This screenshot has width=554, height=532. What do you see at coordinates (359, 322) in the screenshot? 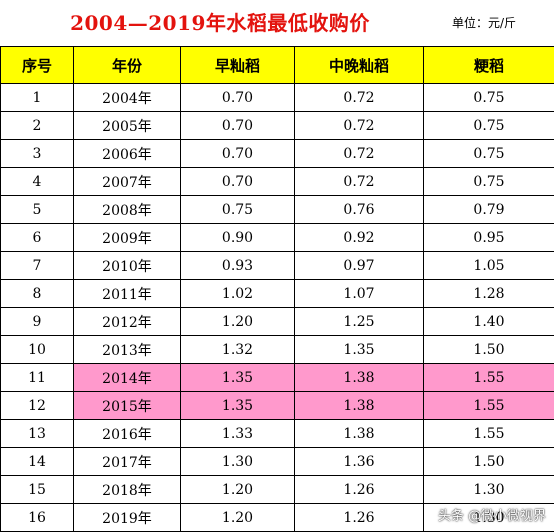
I see `row-mid-late-indica: 1.25` at bounding box center [359, 322].